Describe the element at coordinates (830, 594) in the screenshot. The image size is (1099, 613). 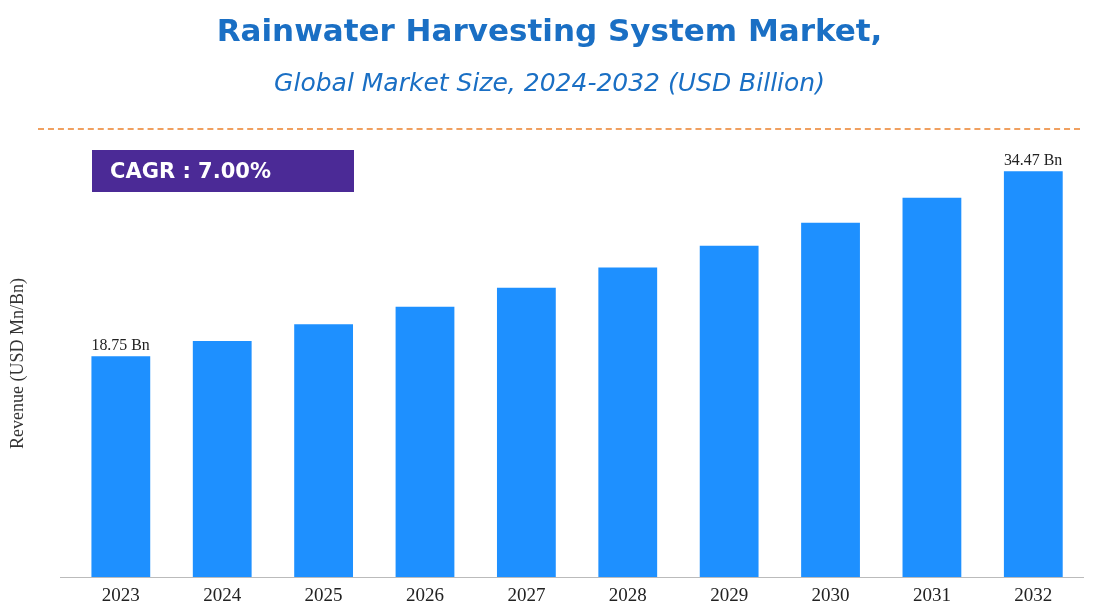
I see `x-tick-label: 2030` at that location.